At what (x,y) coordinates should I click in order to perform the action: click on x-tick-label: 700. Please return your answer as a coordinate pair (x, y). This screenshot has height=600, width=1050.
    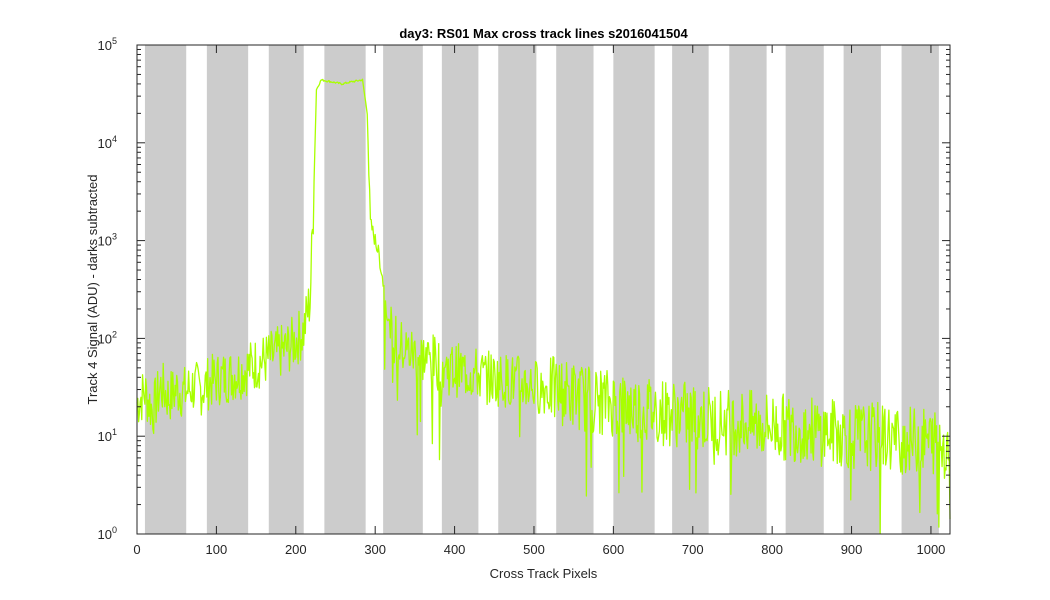
    Looking at the image, I should click on (693, 549).